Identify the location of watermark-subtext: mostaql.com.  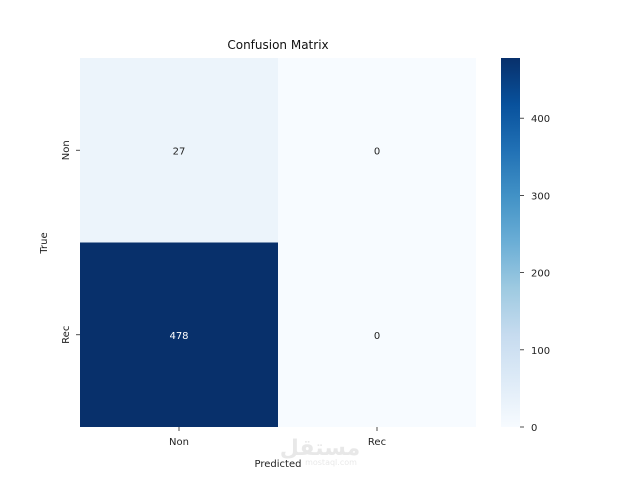
(331, 462).